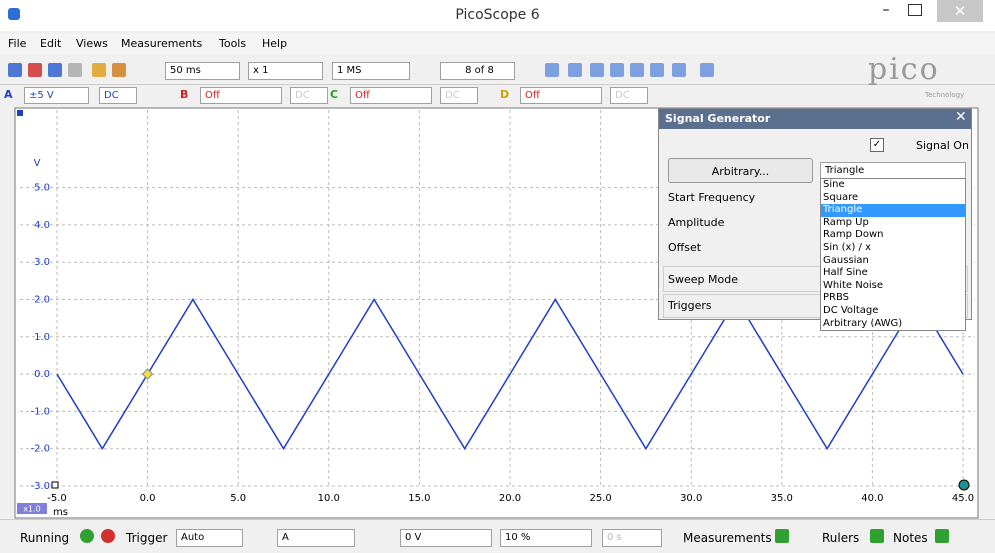 The width and height of the screenshot is (995, 553). What do you see at coordinates (847, 247) in the screenshot?
I see `dropdown-option: Sin (x) / x` at bounding box center [847, 247].